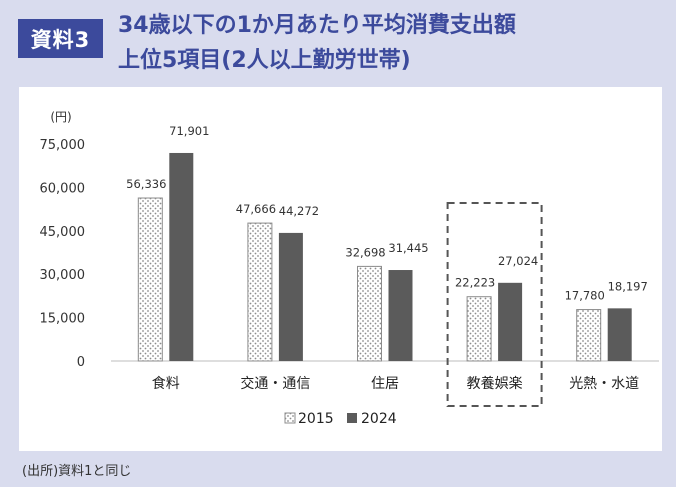 The height and width of the screenshot is (487, 676). I want to click on y-tick-label: 75,000, so click(63, 145).